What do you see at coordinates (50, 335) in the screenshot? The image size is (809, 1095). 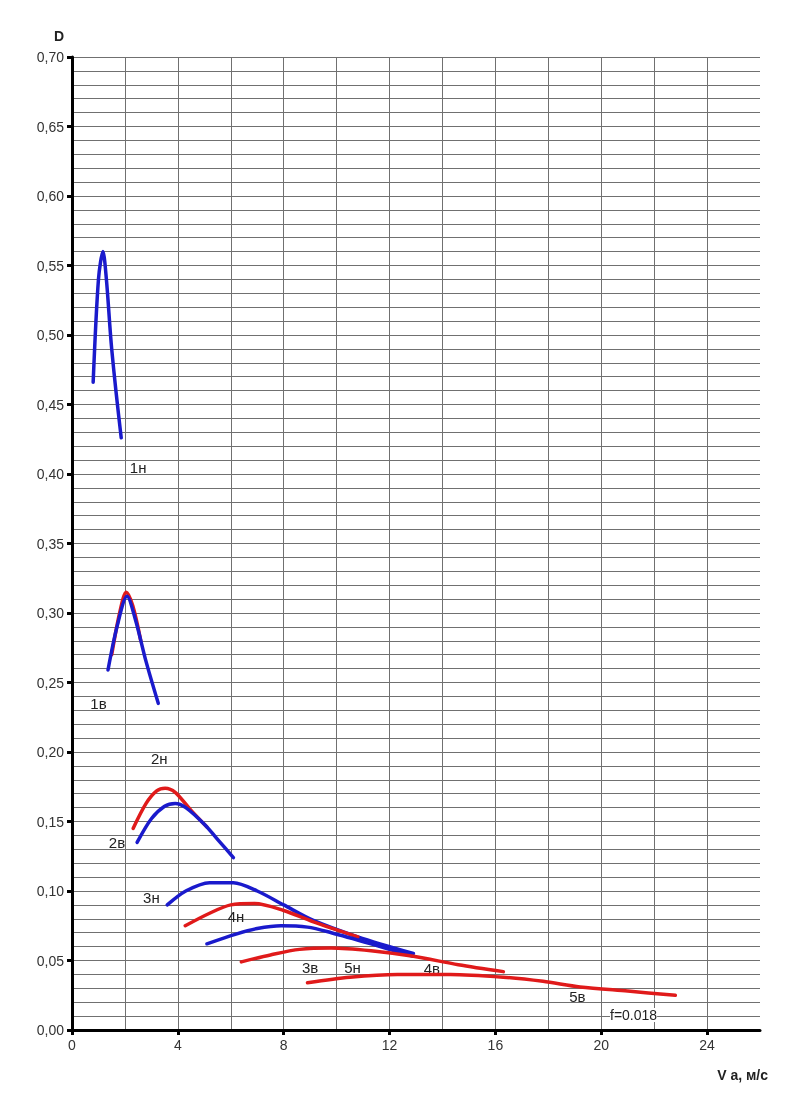 I see `y-tick-label: 0,50` at bounding box center [50, 335].